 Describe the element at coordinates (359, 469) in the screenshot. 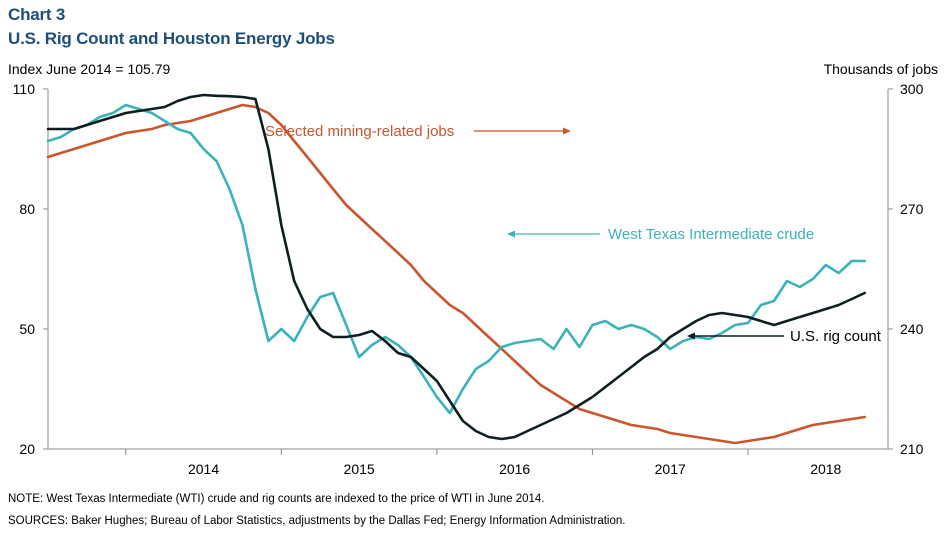

I see `x-tick-label: 2015` at that location.